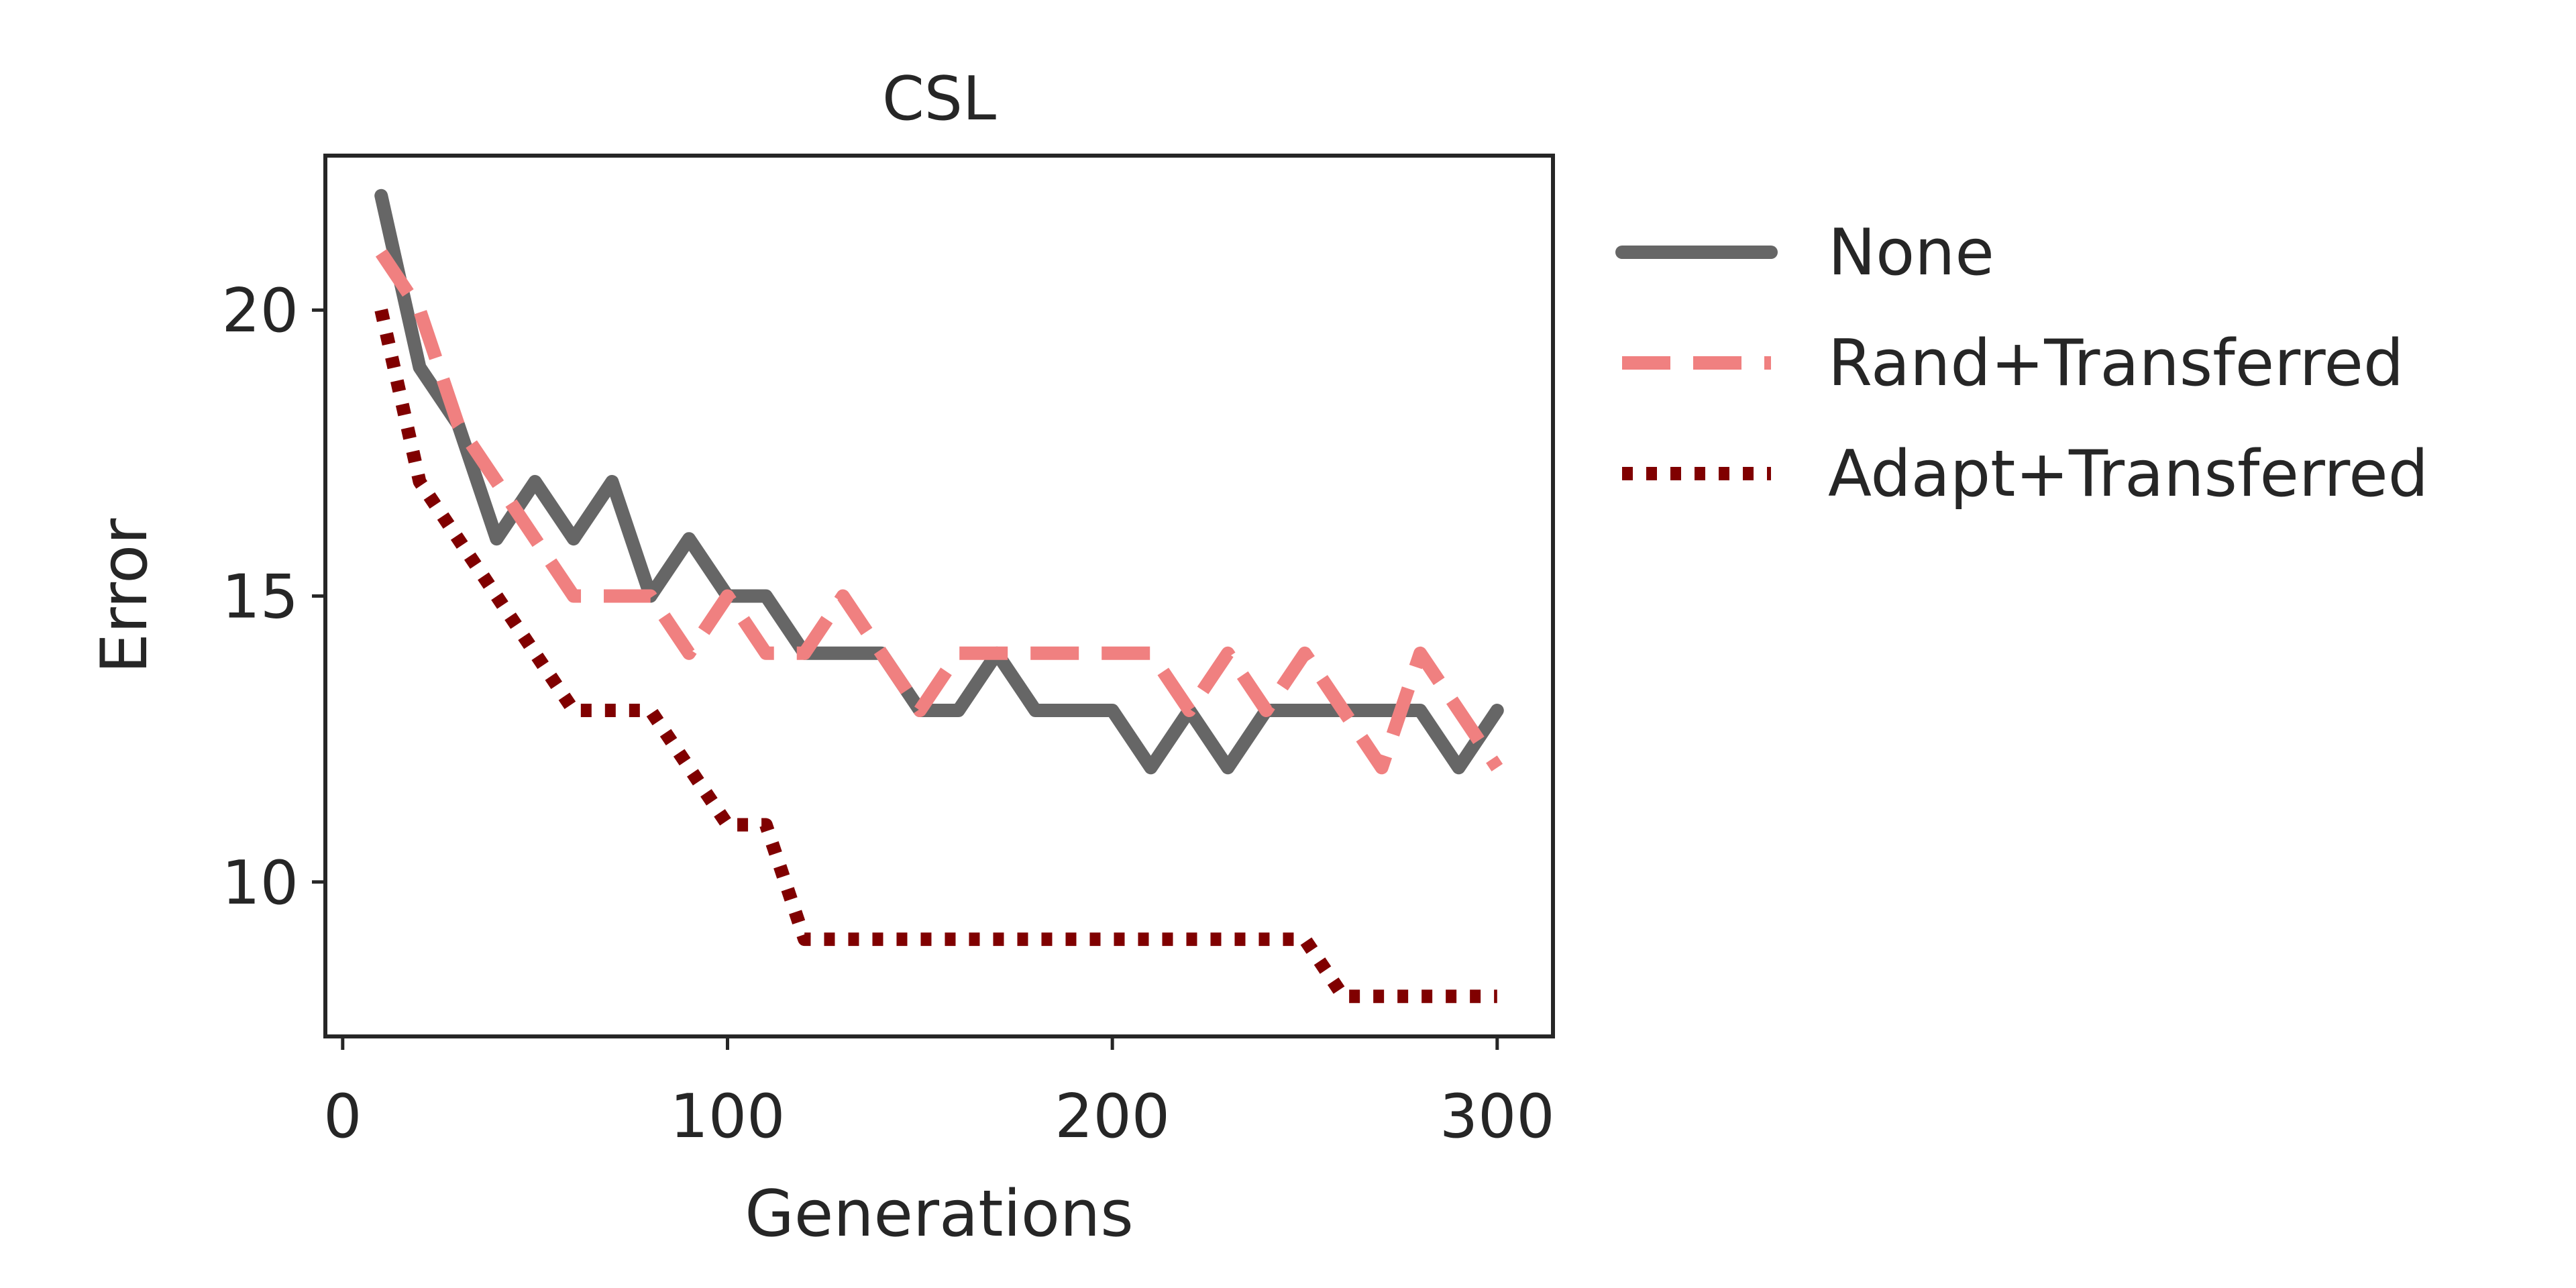  I want to click on y-tick-label: 20, so click(260, 311).